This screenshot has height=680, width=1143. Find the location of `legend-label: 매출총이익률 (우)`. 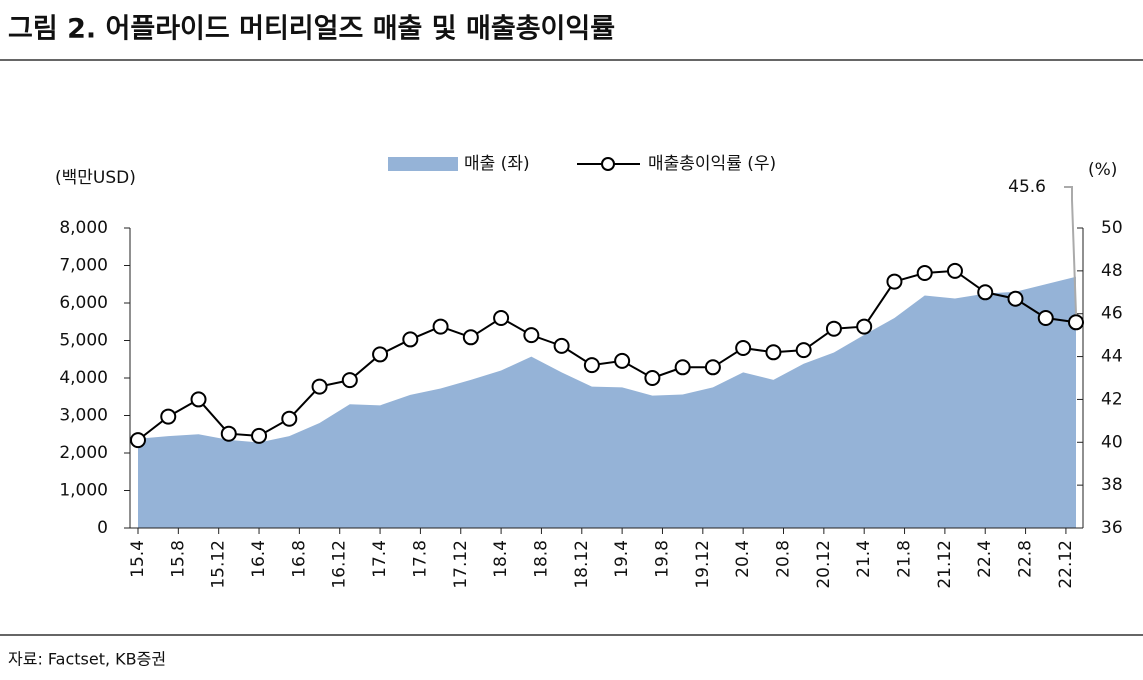

legend-label: 매출총이익률 (우) is located at coordinates (712, 164).